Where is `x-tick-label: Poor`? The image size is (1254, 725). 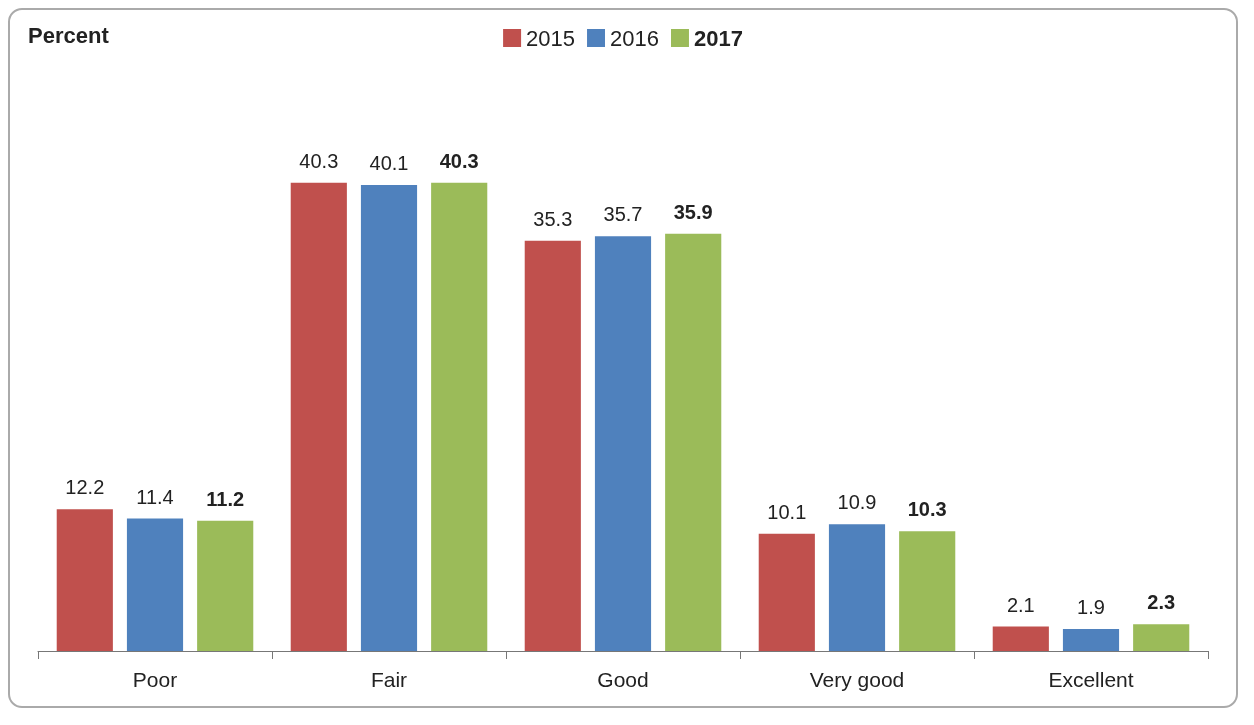
x-tick-label: Poor is located at coordinates (155, 679).